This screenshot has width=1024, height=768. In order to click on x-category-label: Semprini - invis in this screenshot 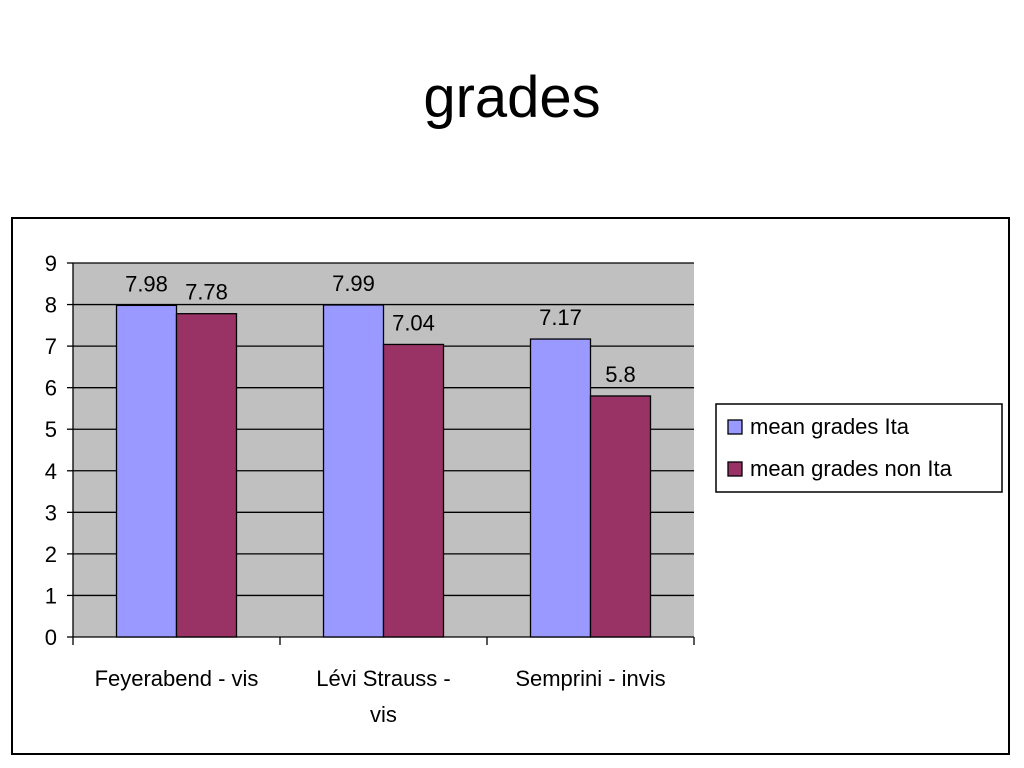, I will do `click(590, 678)`.